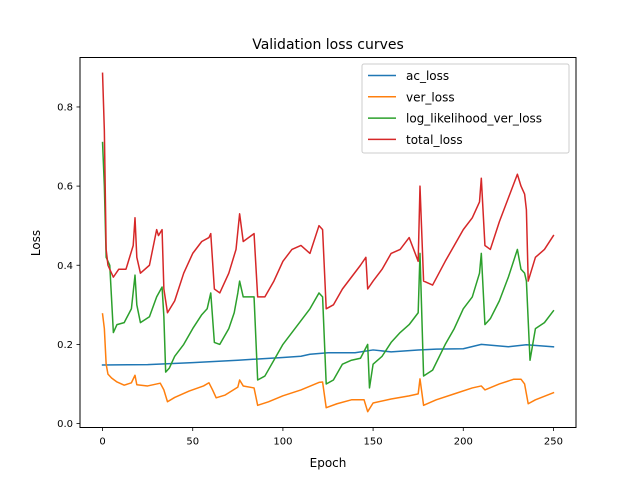 Image resolution: width=640 pixels, height=480 pixels. What do you see at coordinates (434, 140) in the screenshot?
I see `legend-label-total-loss: total_loss` at bounding box center [434, 140].